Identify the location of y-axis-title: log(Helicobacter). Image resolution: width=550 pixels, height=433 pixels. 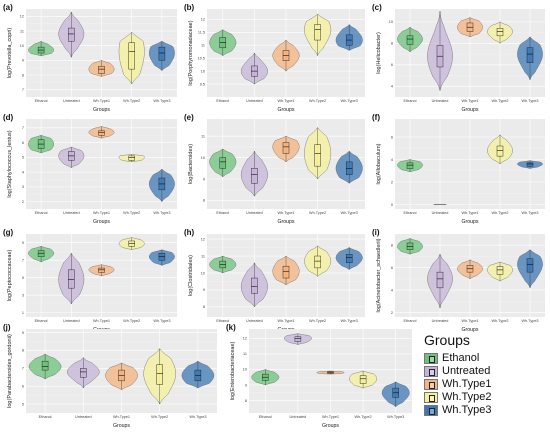
(379, 53).